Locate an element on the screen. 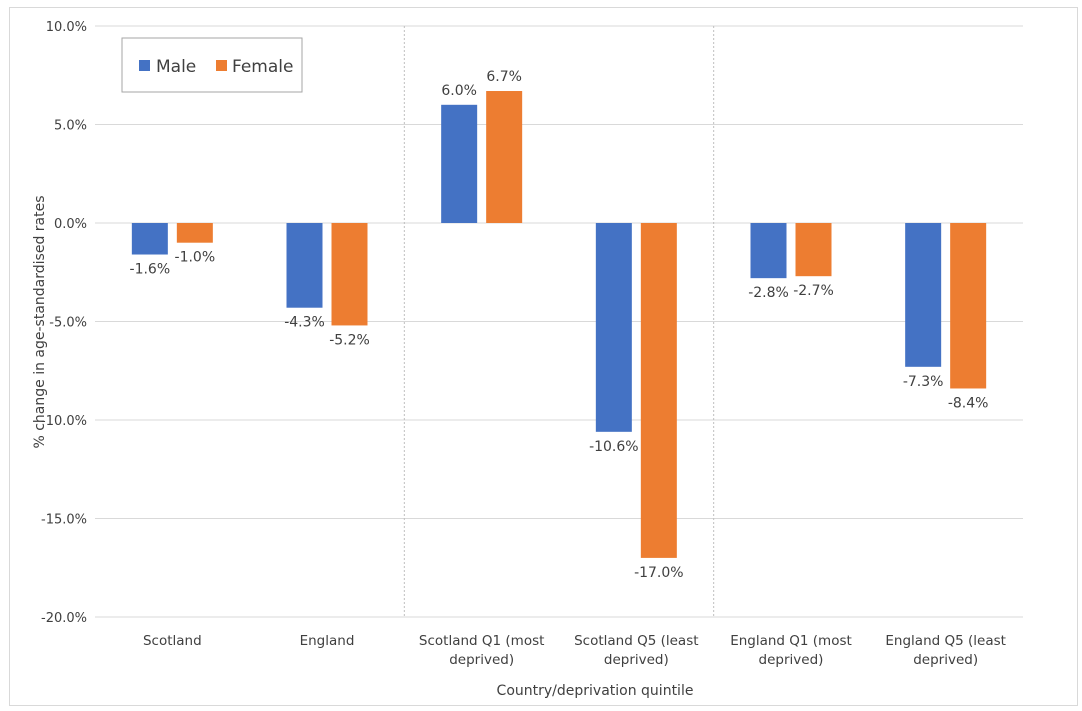 This screenshot has height=711, width=1082. legend-swatch-female is located at coordinates (221, 65).